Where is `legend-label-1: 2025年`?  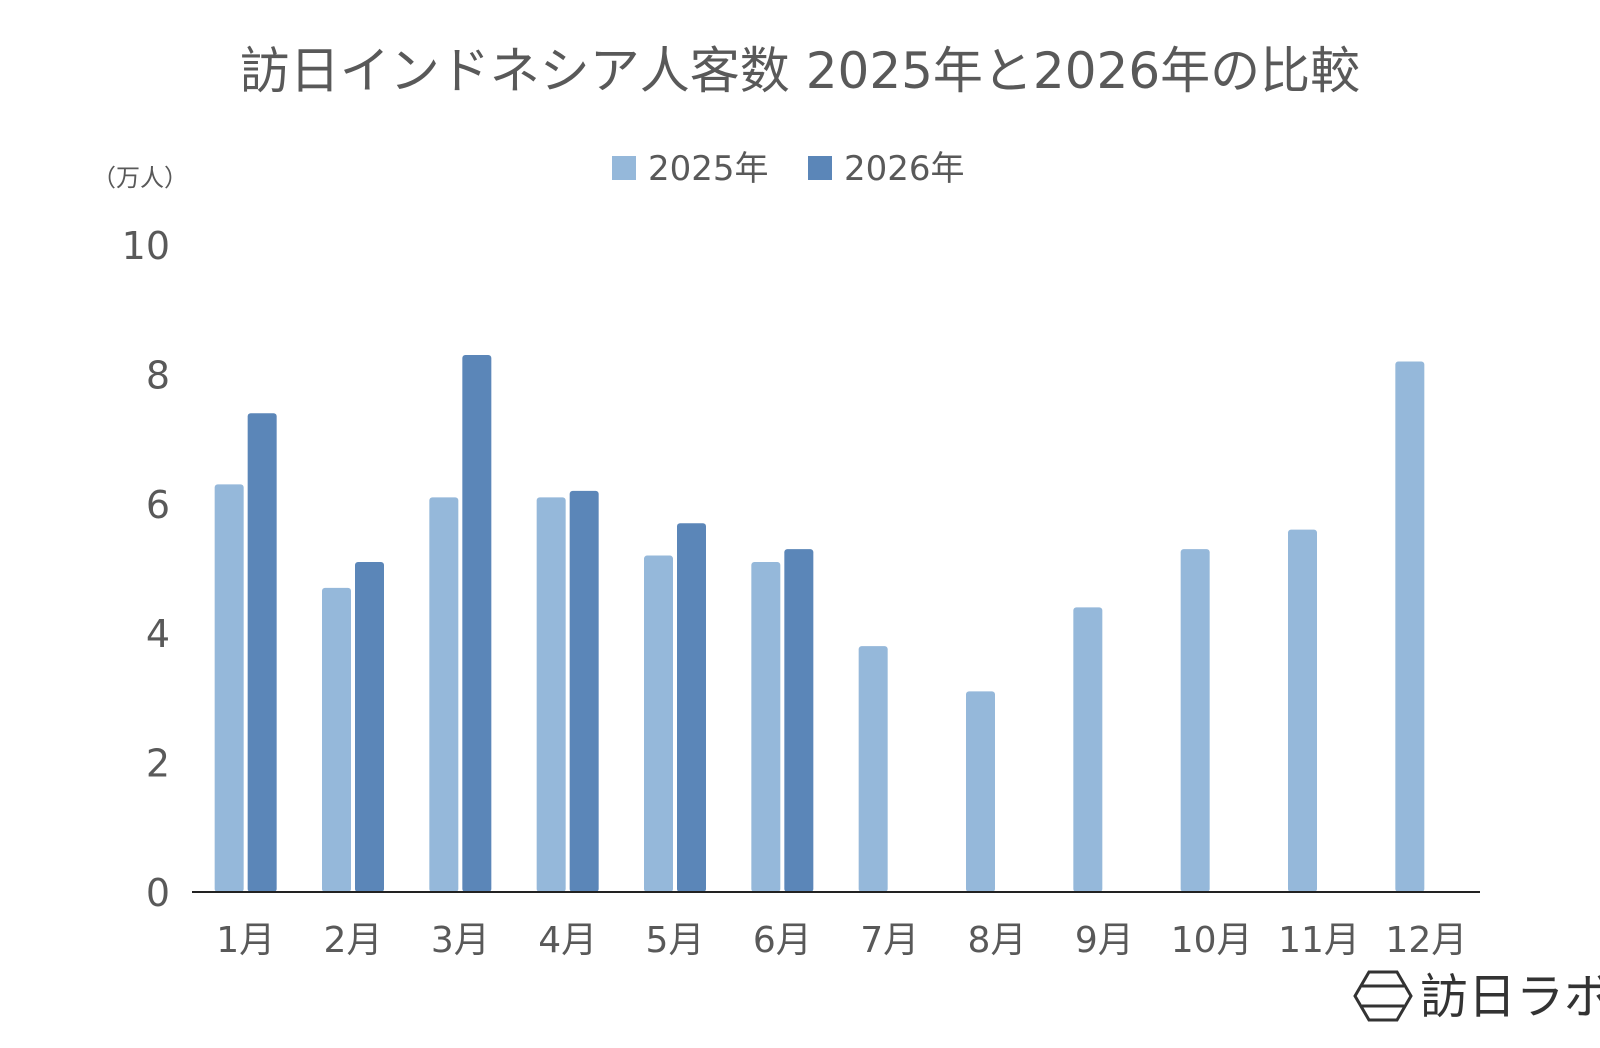 legend-label-1: 2025年 is located at coordinates (708, 169).